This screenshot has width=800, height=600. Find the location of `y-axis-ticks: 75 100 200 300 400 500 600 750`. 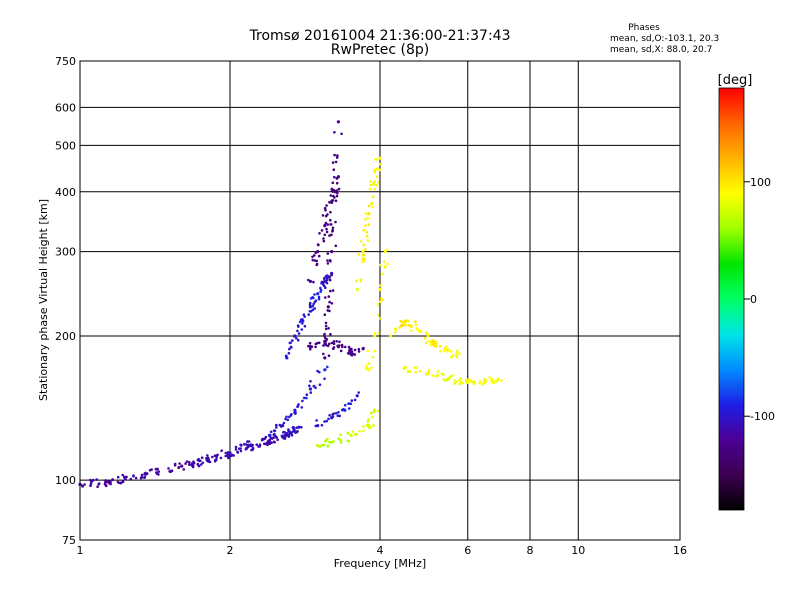

y-axis-ticks: 75 100 200 300 400 500 600 750 is located at coordinates (65, 301).